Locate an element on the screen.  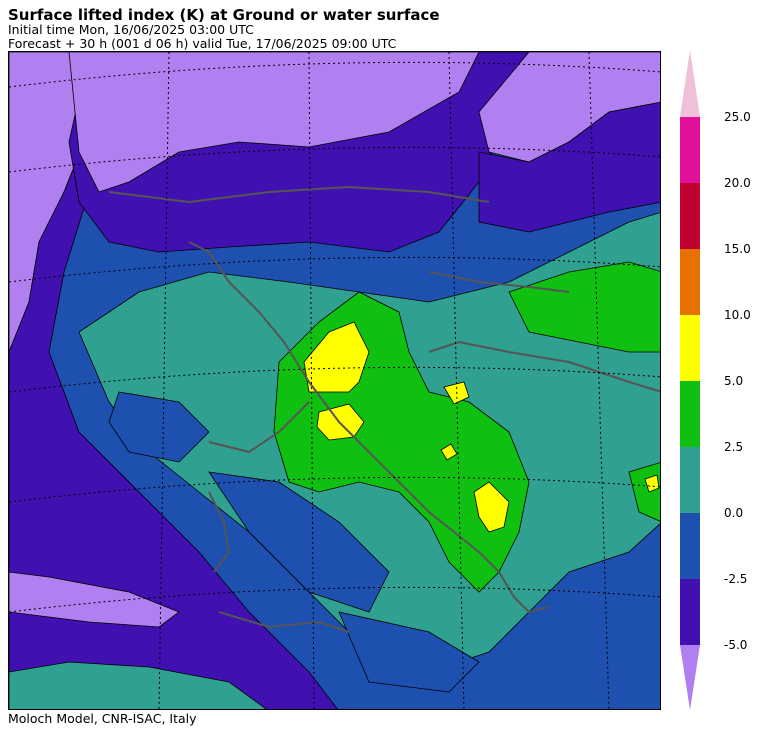
region-blue-patch-tyrrhenian is located at coordinates (299, 542).